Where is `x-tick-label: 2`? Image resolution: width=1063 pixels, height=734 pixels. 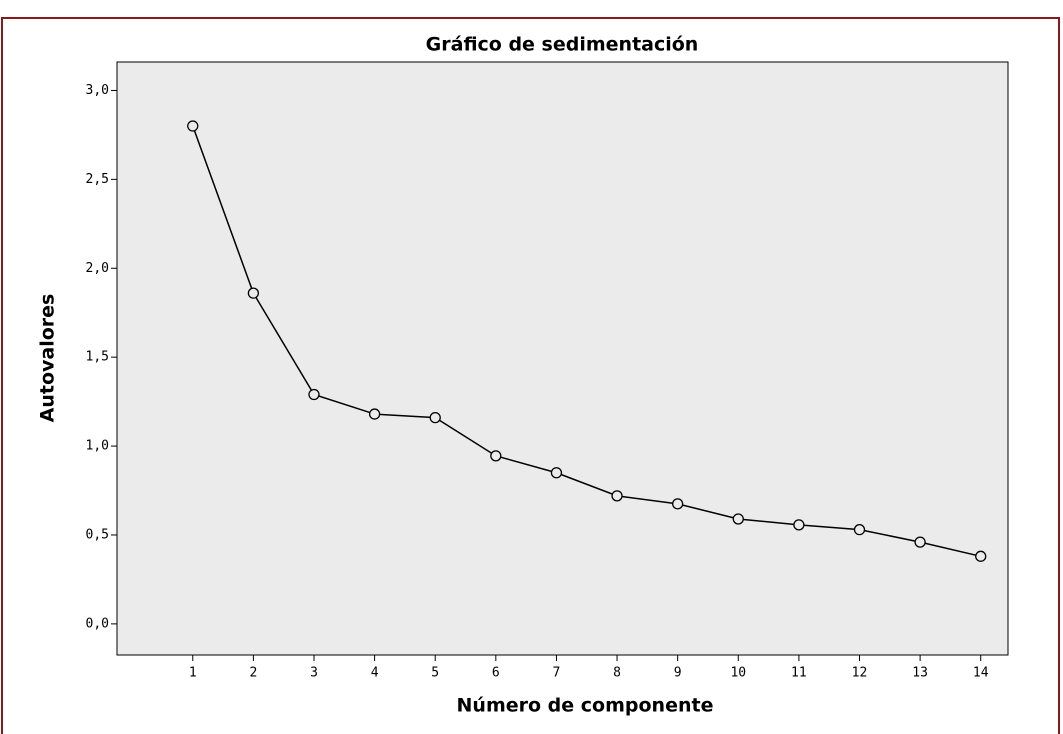 x-tick-label: 2 is located at coordinates (253, 673).